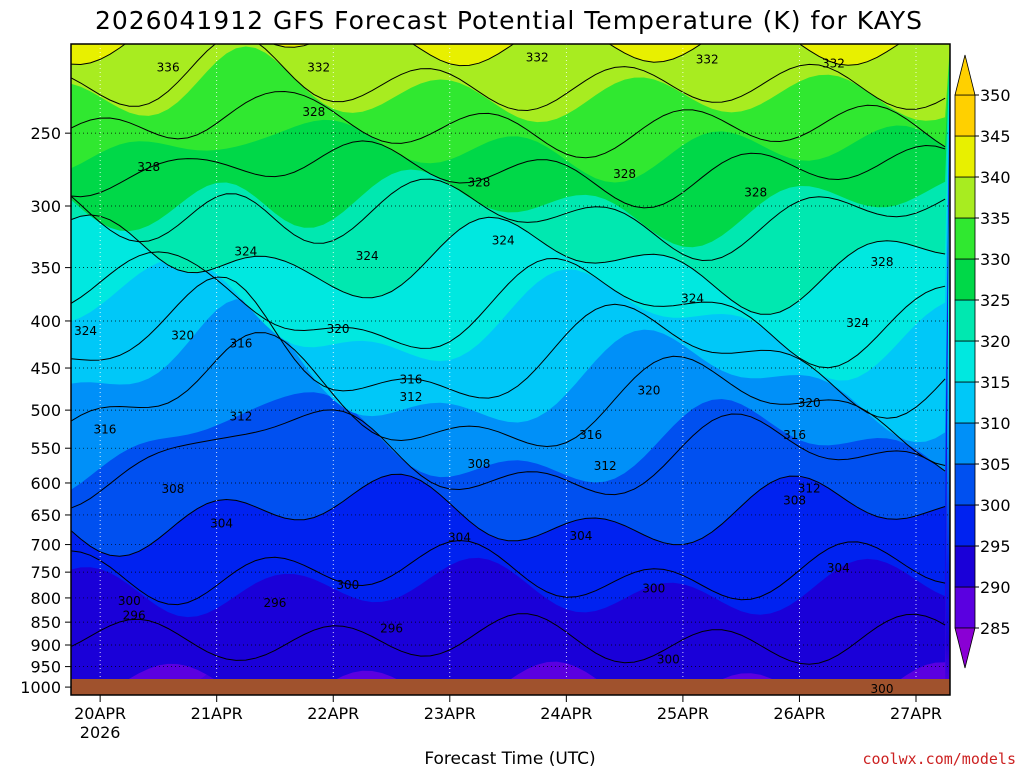 The width and height of the screenshot is (1024, 768). I want to click on y-tick-label: 900, so click(45, 645).